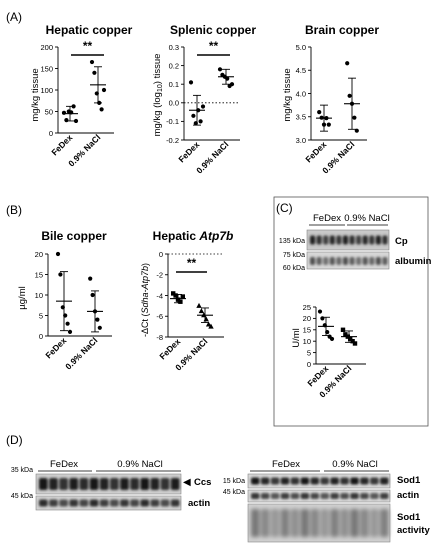 The image size is (433, 550). Describe the element at coordinates (401, 241) in the screenshot. I see `blot-c-cp-label: Cp` at that location.